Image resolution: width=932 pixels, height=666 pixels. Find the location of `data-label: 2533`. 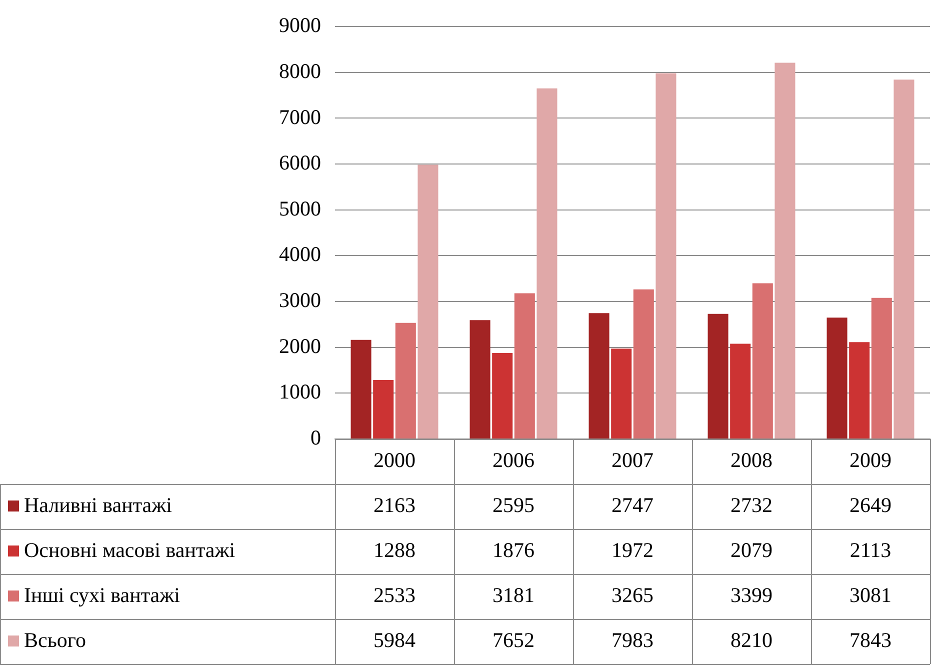

data-label: 2533 is located at coordinates (395, 595).